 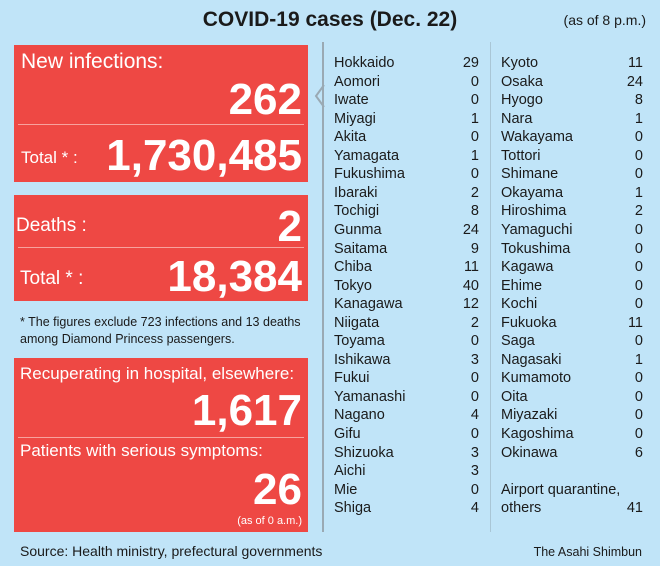 I want to click on prefecture-count: 4, so click(x=474, y=508).